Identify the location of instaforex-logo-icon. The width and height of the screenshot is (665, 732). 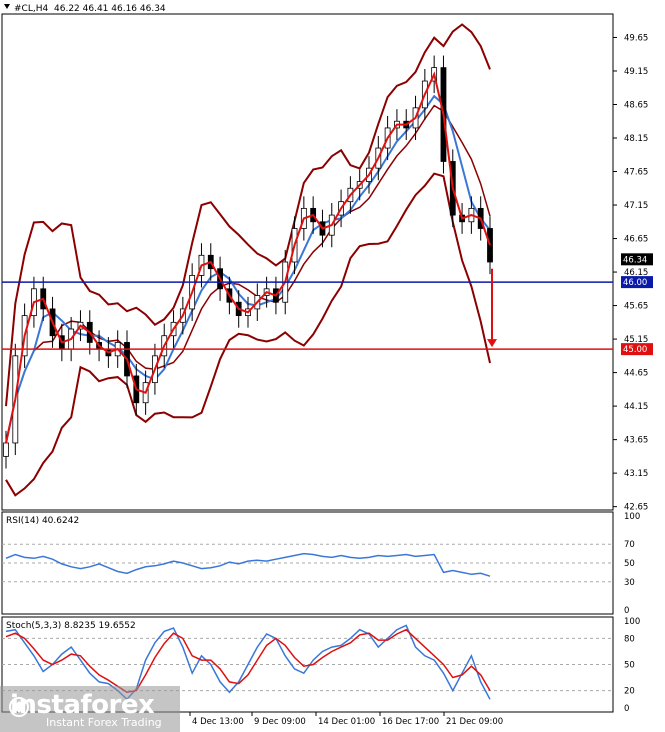
(19, 707).